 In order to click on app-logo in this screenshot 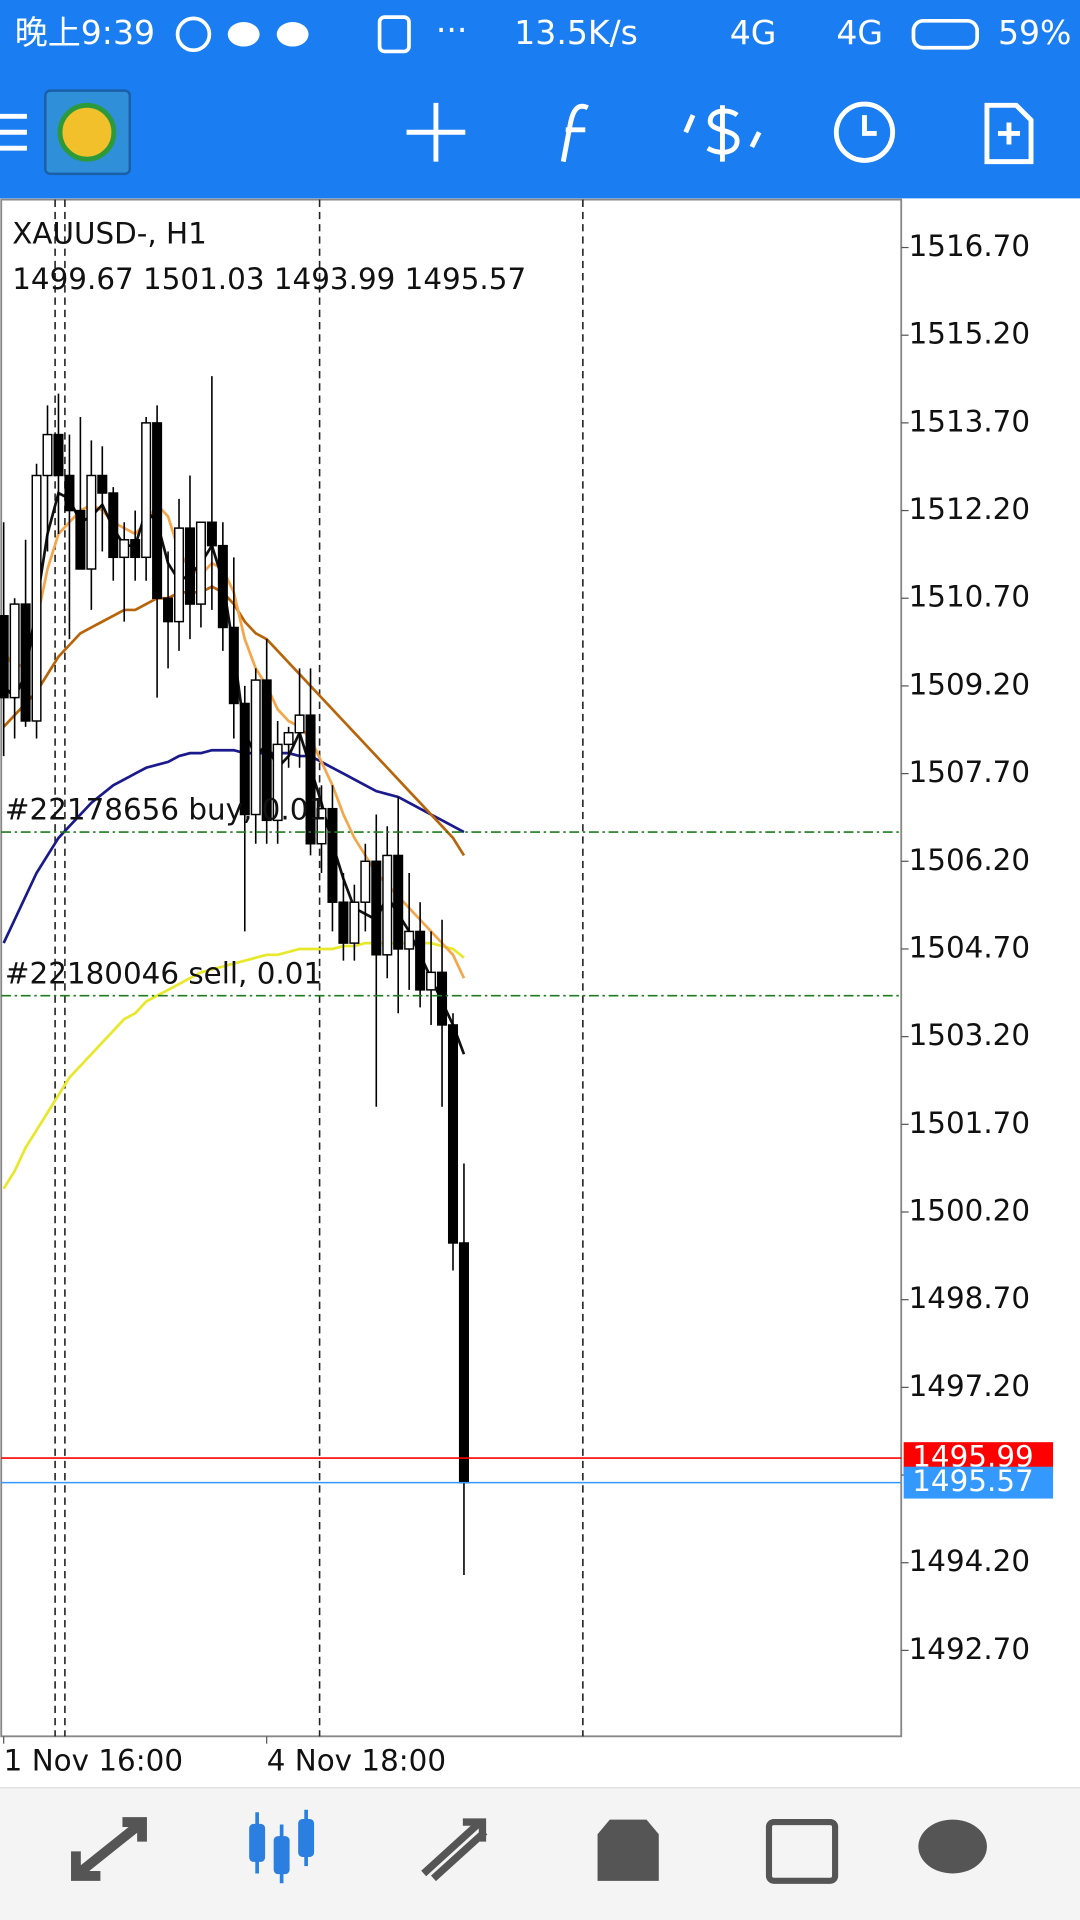, I will do `click(87, 132)`.